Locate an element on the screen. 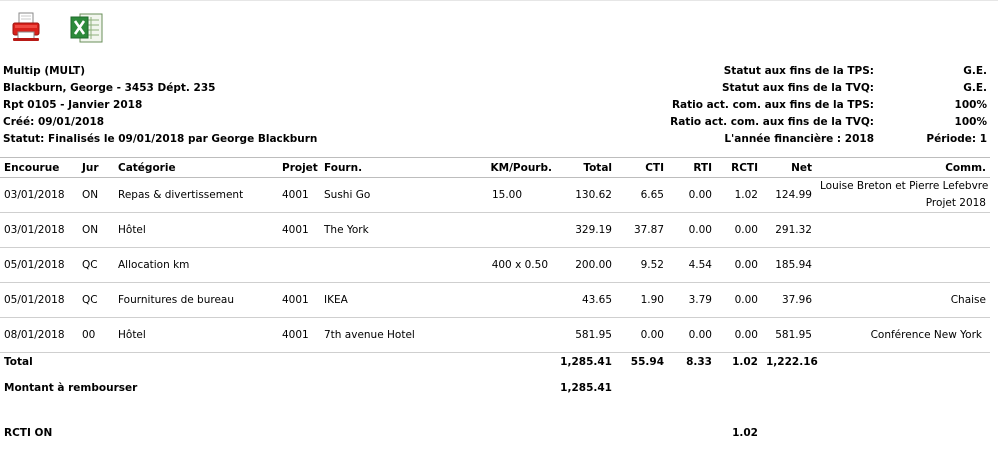  tps-ratio-label: Ratio act. com. aux fins de la TPS: is located at coordinates (772, 105).